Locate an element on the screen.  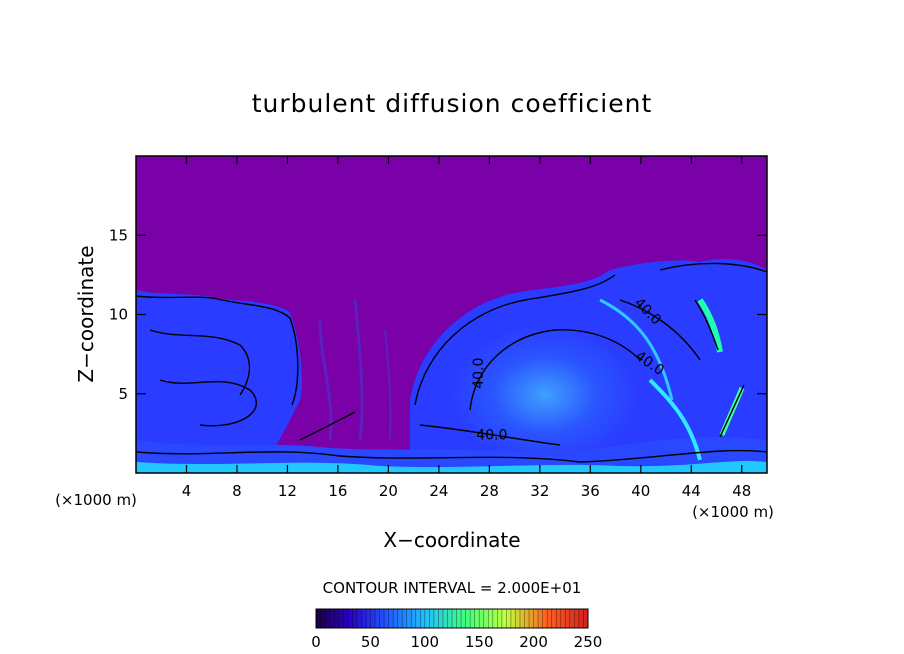
colorbar-stripes is located at coordinates (452, 618).